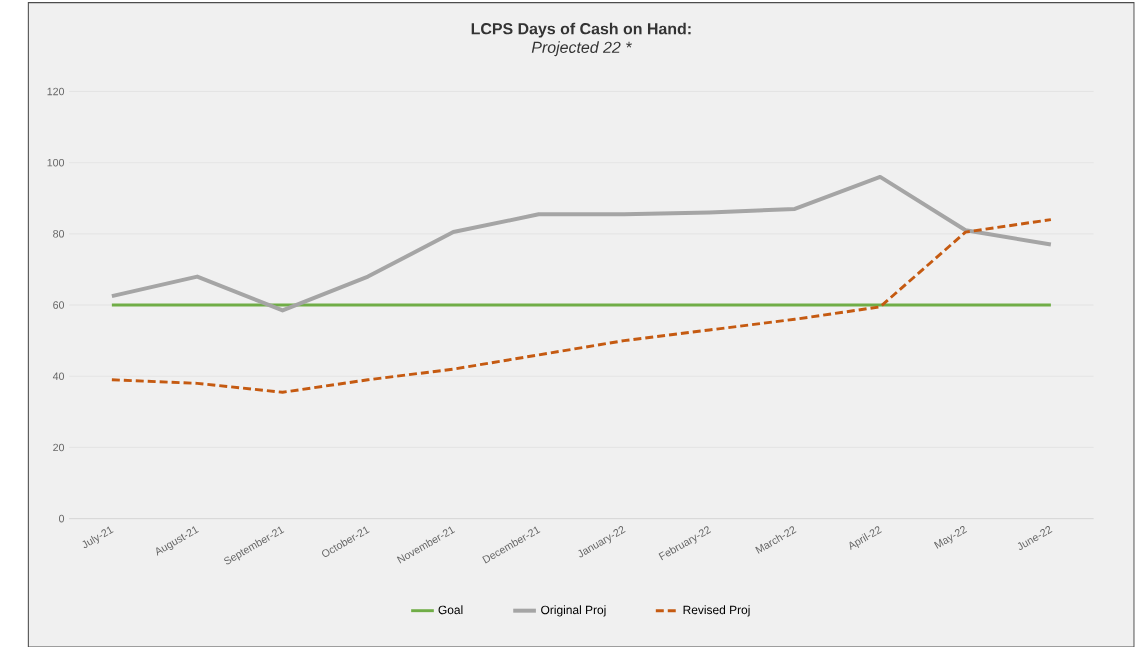  I want to click on y-tick-label: 40, so click(58, 376).